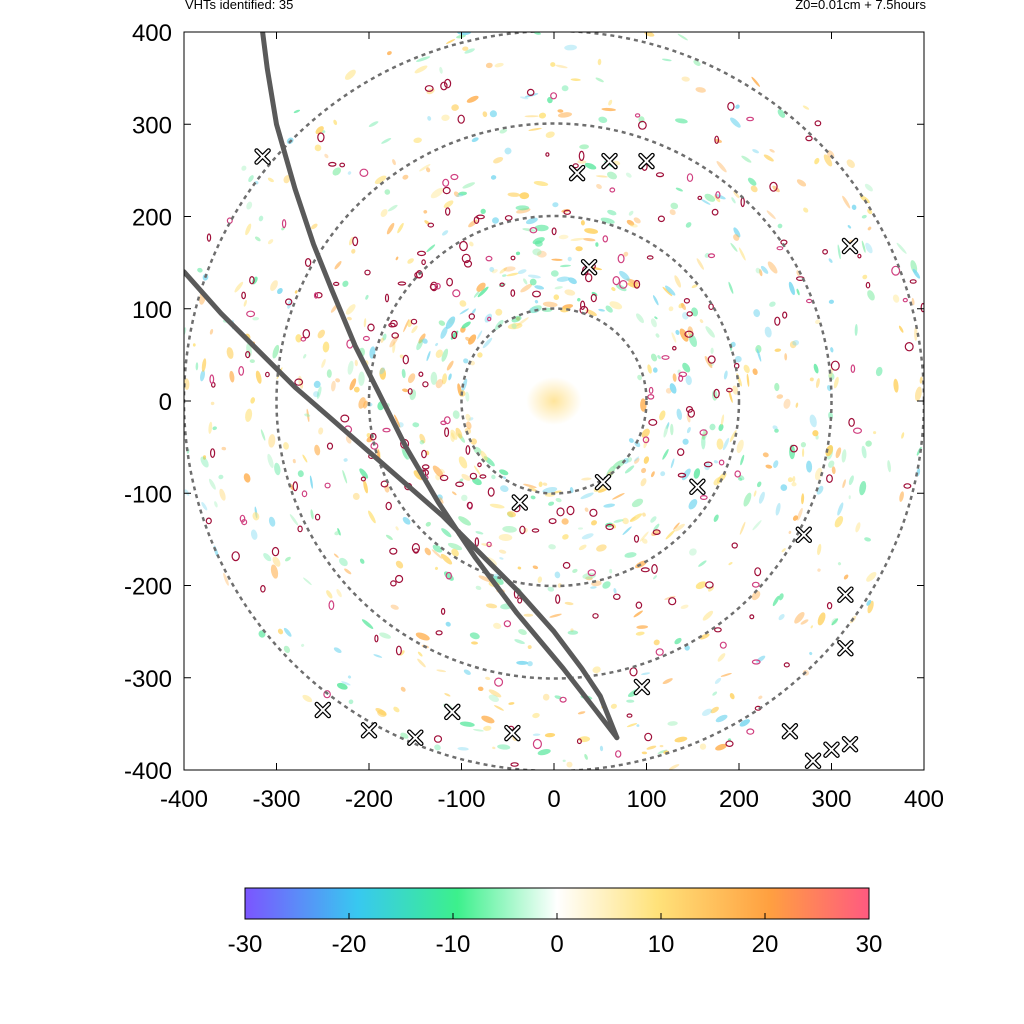  I want to click on y-tick-label: -200, so click(148, 587).